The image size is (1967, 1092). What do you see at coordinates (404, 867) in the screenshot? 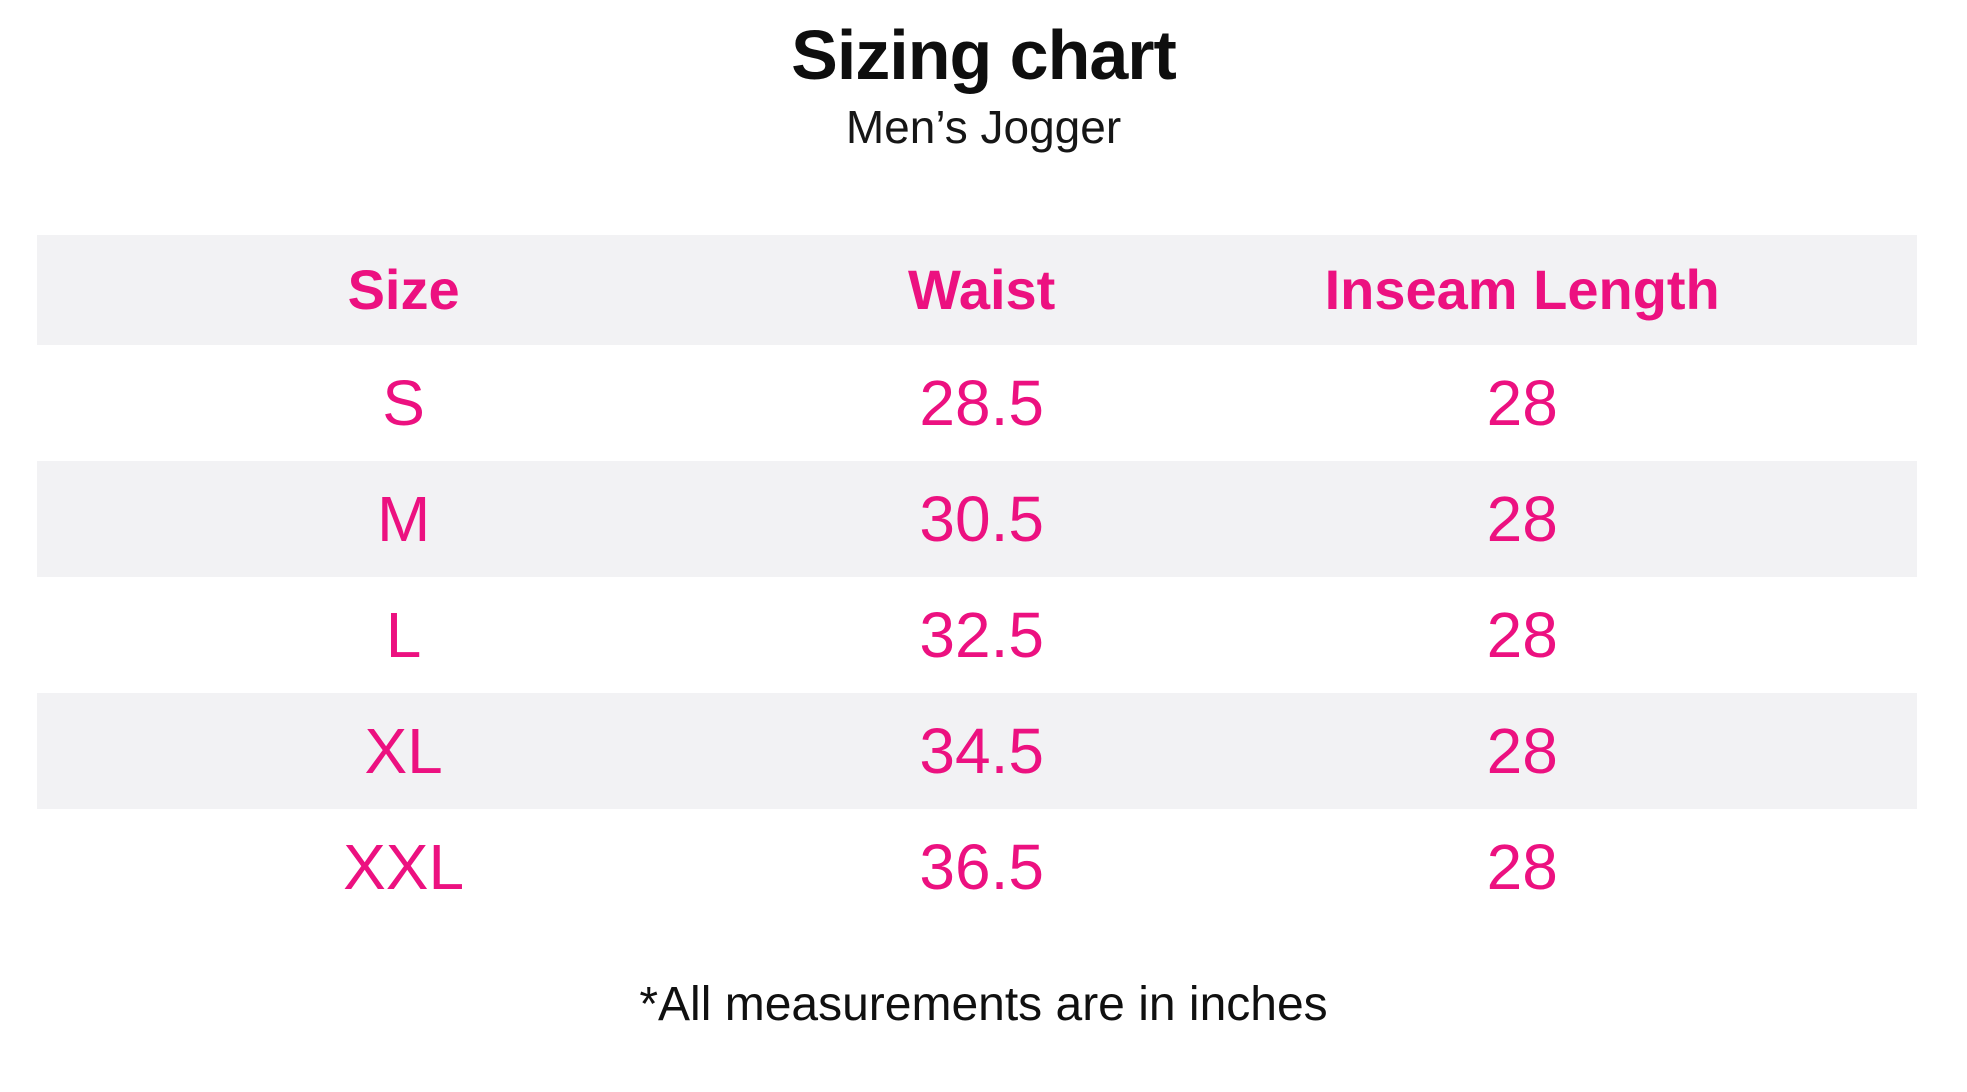
I see `cell-size: XXL` at bounding box center [404, 867].